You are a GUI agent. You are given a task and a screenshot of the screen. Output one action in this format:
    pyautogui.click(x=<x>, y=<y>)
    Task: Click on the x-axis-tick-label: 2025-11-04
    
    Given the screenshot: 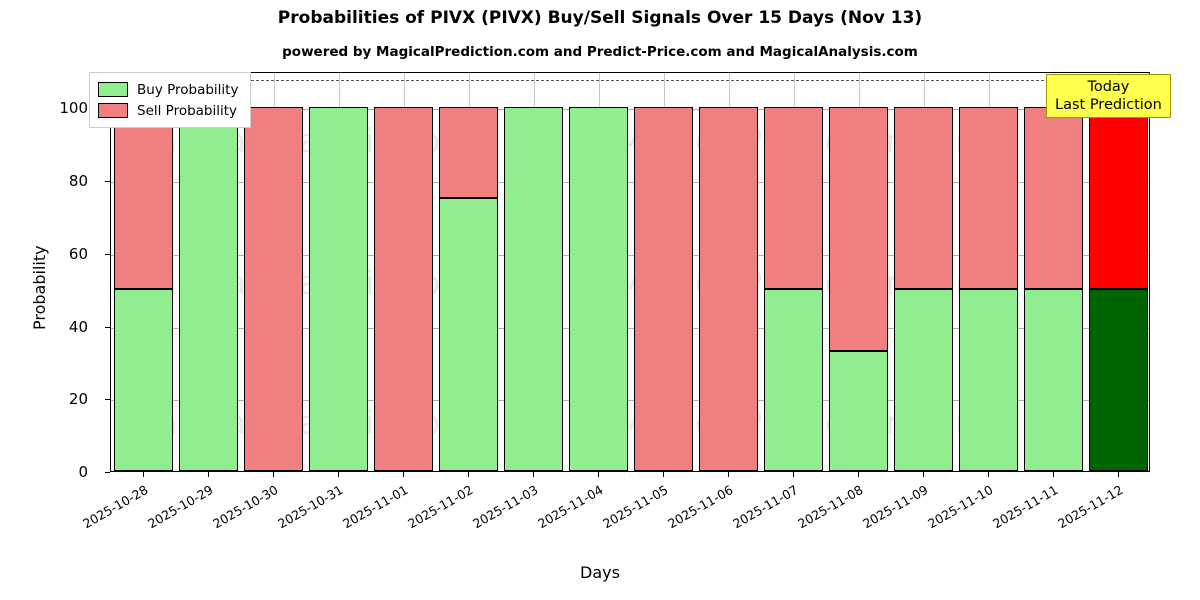 What is the action you would take?
    pyautogui.click(x=569, y=507)
    